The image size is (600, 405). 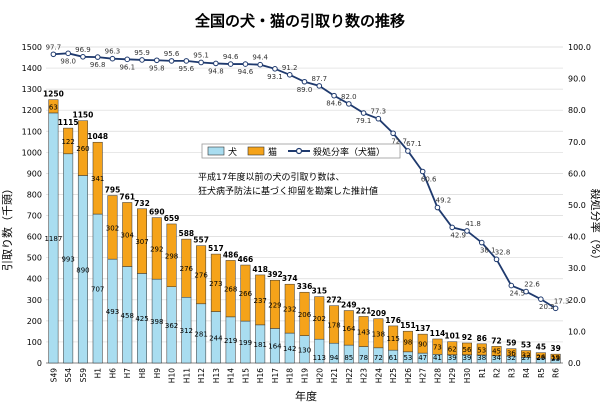 What do you see at coordinates (97, 290) in the screenshot?
I see `bar-label-dog: 707` at bounding box center [97, 290].